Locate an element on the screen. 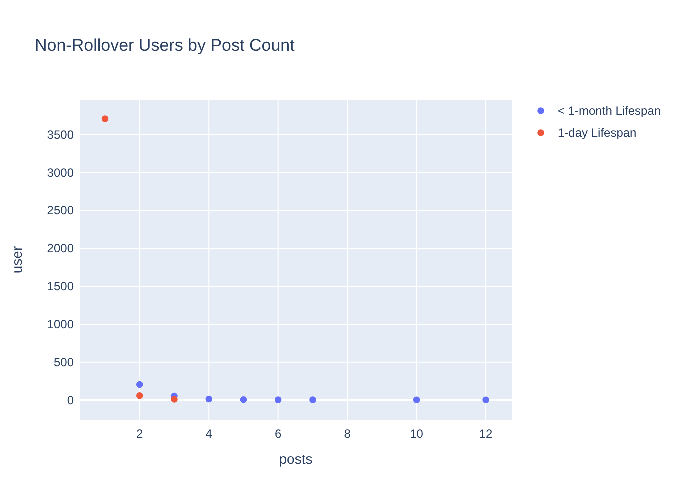  y-tick-label: 2500 is located at coordinates (60, 211).